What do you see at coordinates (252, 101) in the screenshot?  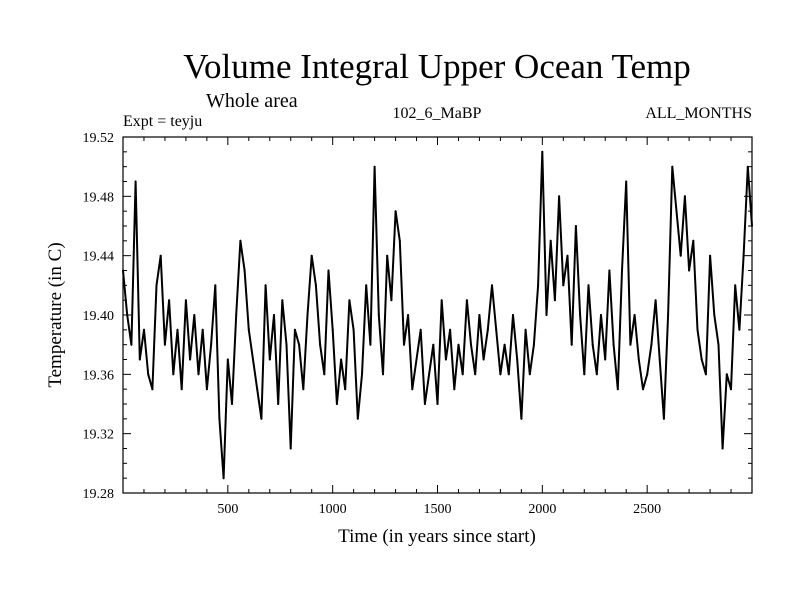 I see `chart-subtitle: Whole area` at bounding box center [252, 101].